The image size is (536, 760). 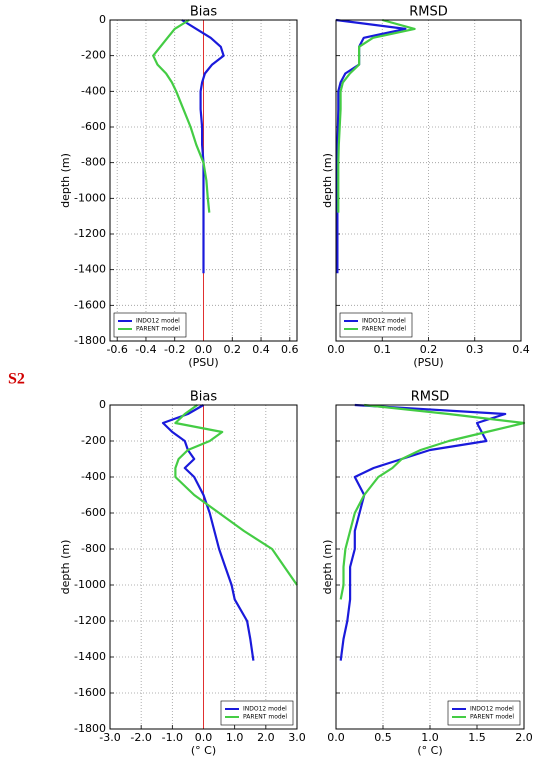 I want to click on x-tick-label: -1.0, so click(x=172, y=737).